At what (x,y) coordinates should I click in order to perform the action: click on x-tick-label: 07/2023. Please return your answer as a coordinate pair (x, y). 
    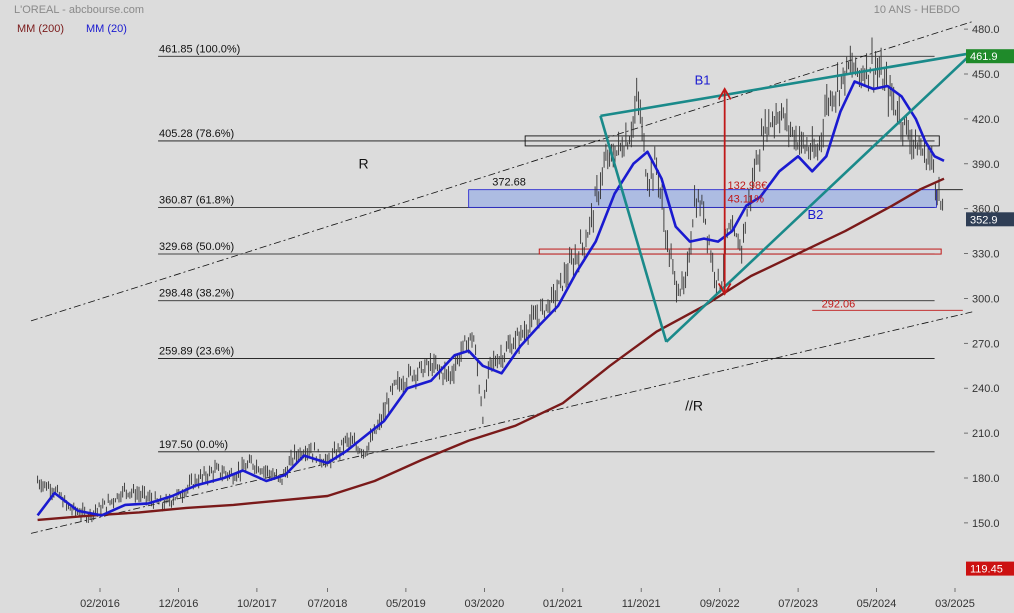
    Looking at the image, I should click on (798, 604).